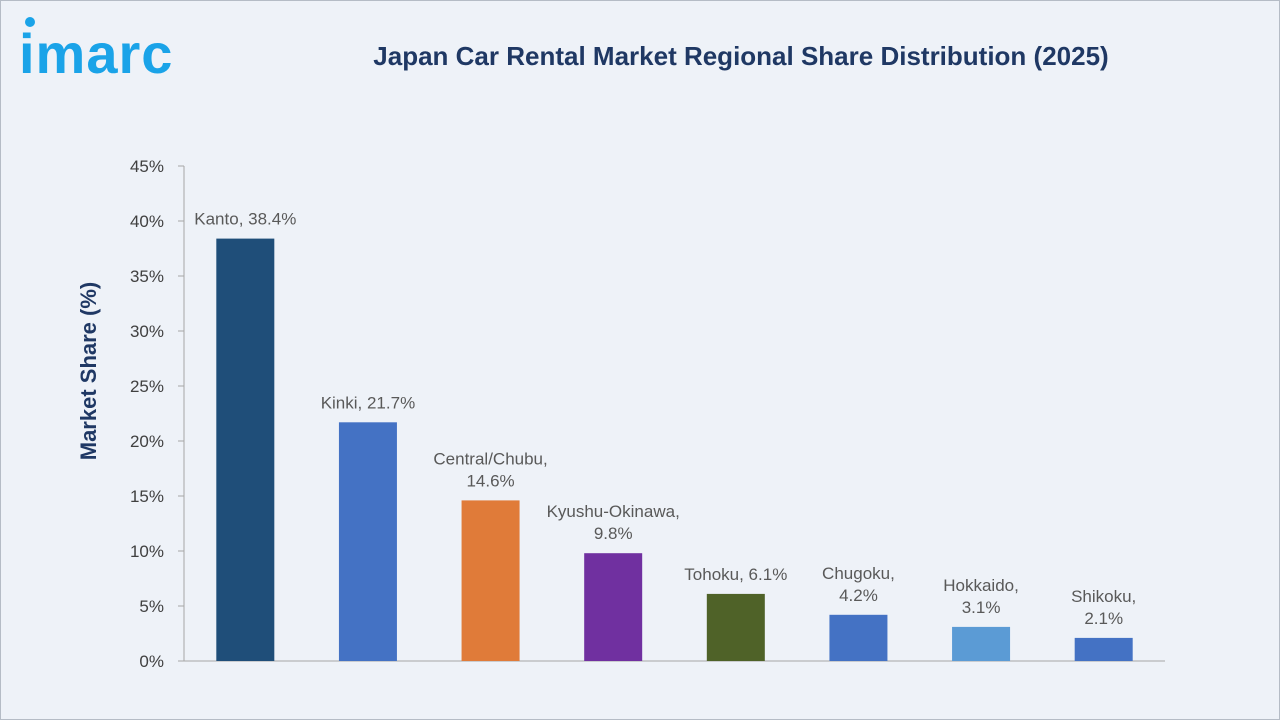  I want to click on y-tick-label: 45%, so click(147, 166).